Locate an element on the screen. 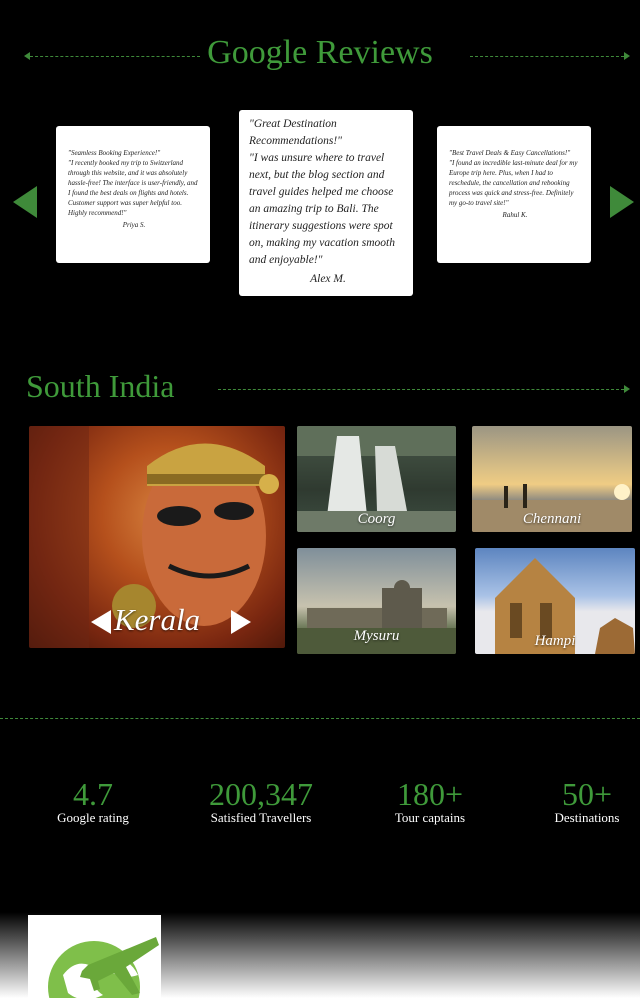 The image size is (640, 998). site-logo is located at coordinates (94, 956).